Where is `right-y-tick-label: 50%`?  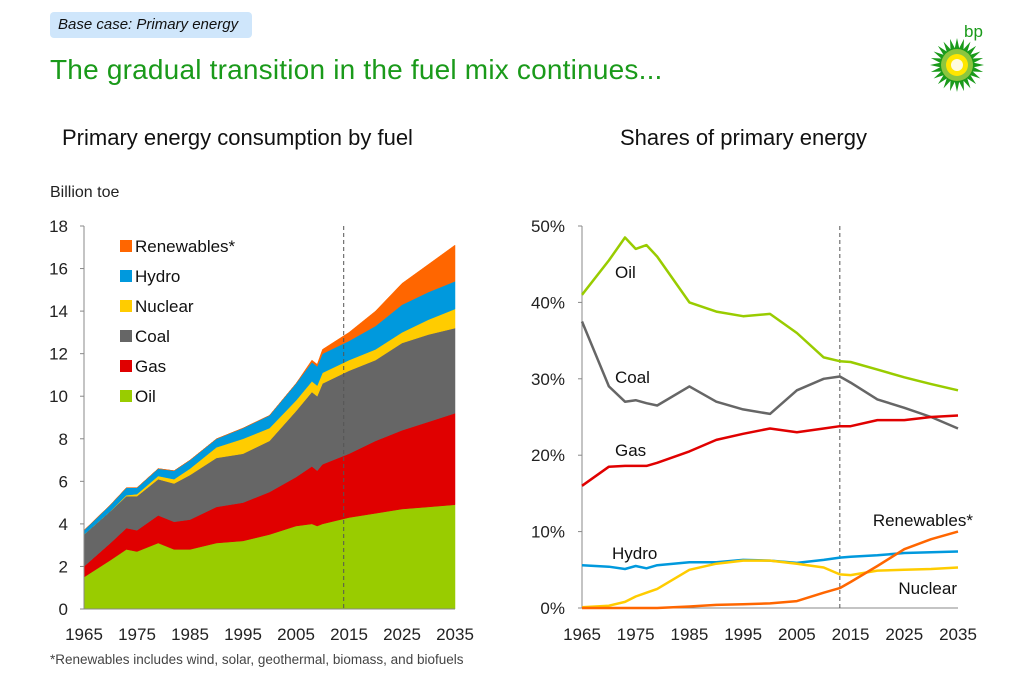
right-y-tick-label: 50% is located at coordinates (548, 226).